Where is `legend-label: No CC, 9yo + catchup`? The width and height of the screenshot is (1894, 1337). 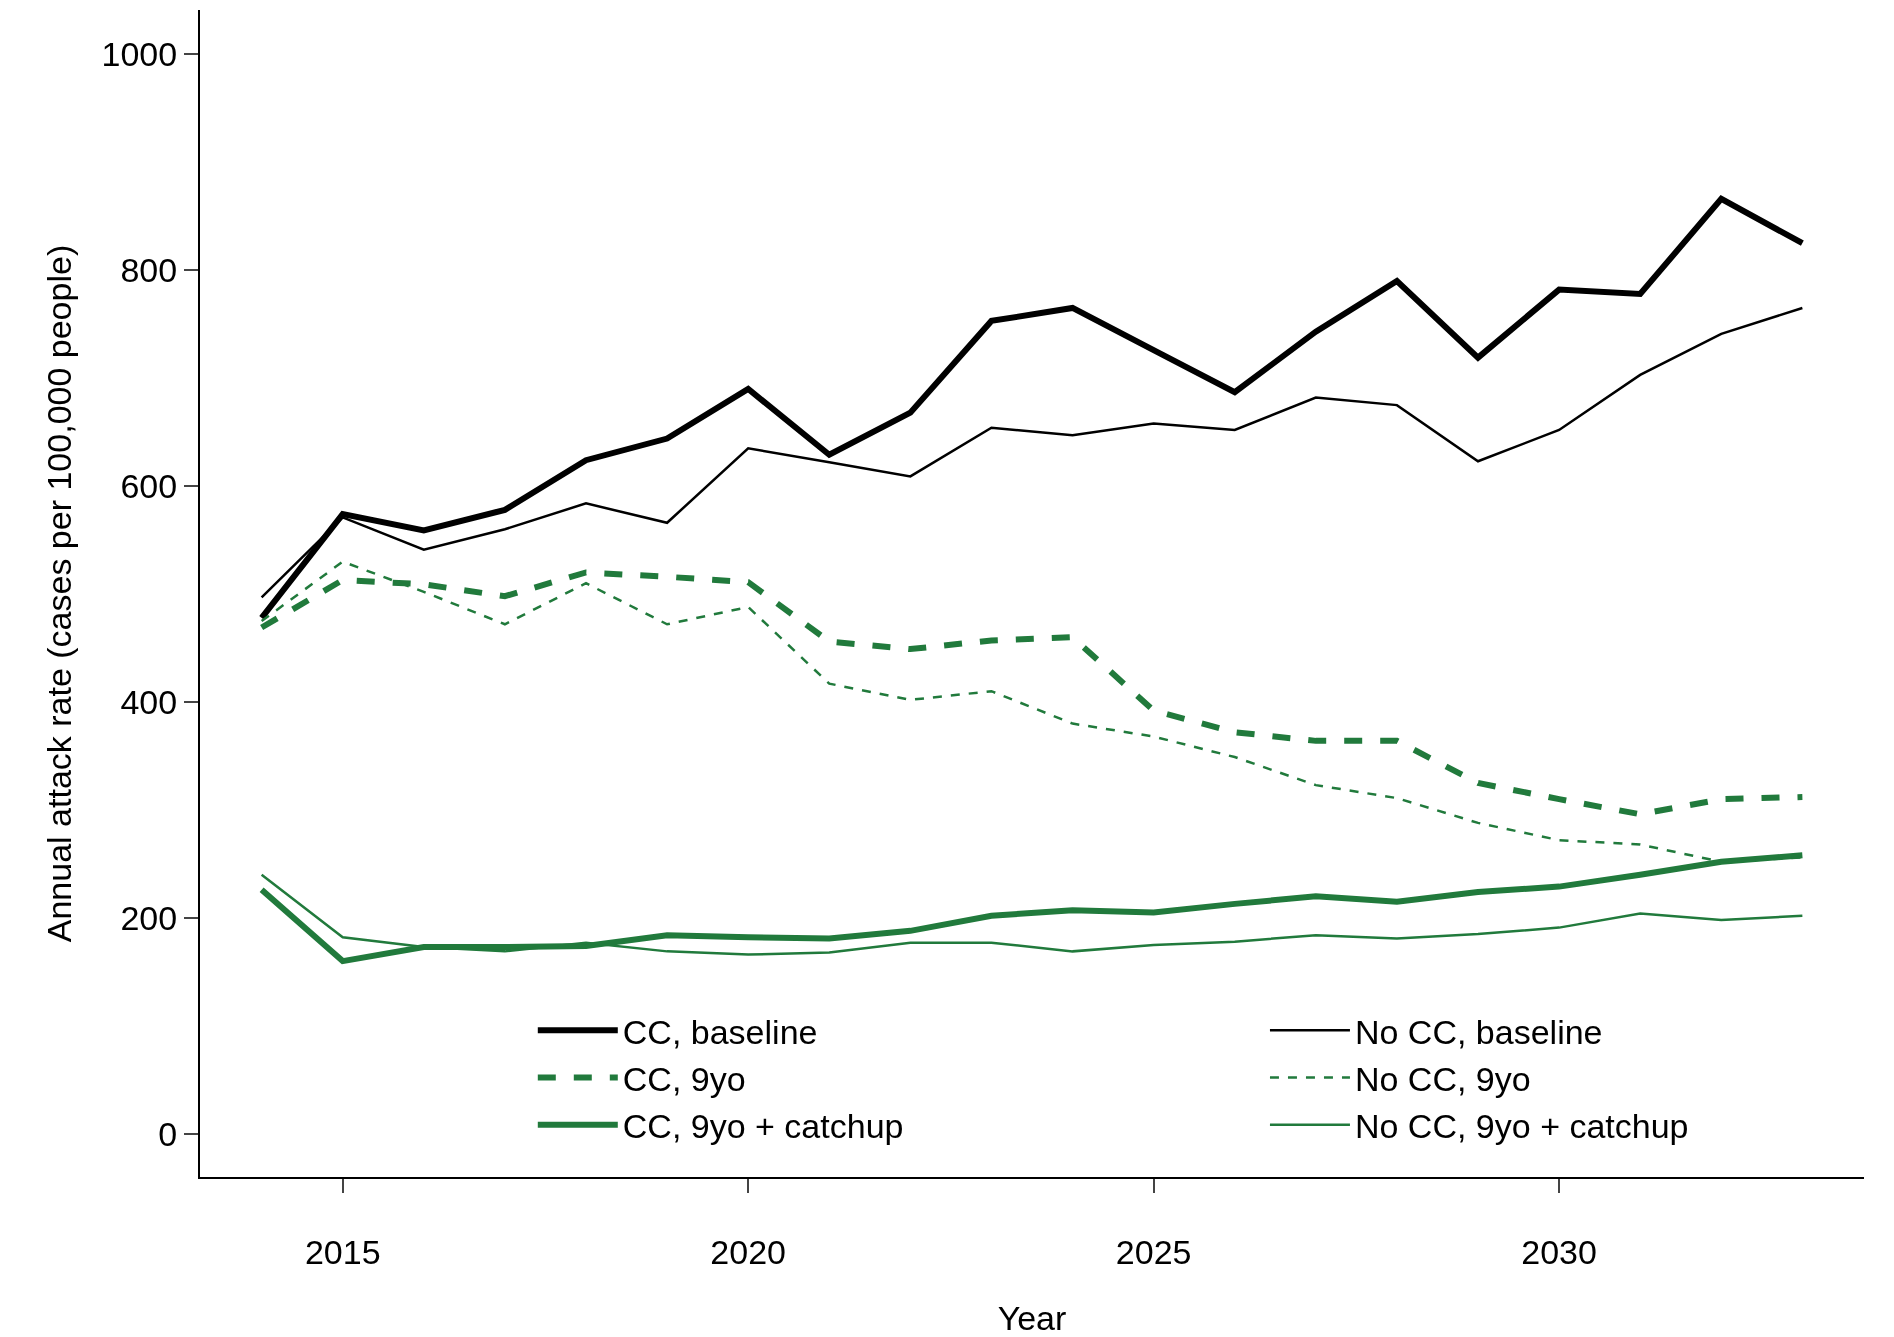
legend-label: No CC, 9yo + catchup is located at coordinates (1521, 1125).